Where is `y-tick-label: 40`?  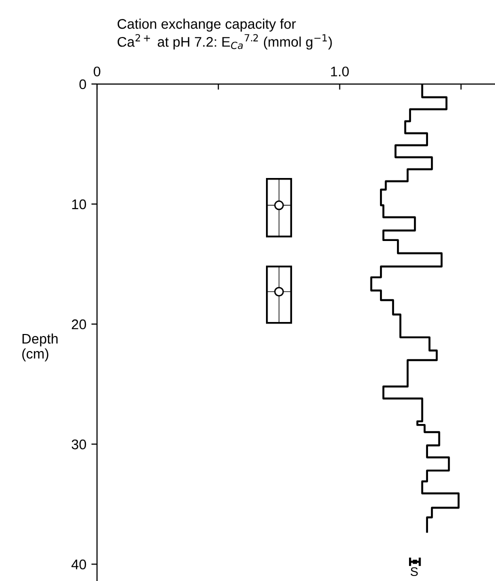
y-tick-label: 40 is located at coordinates (78, 565).